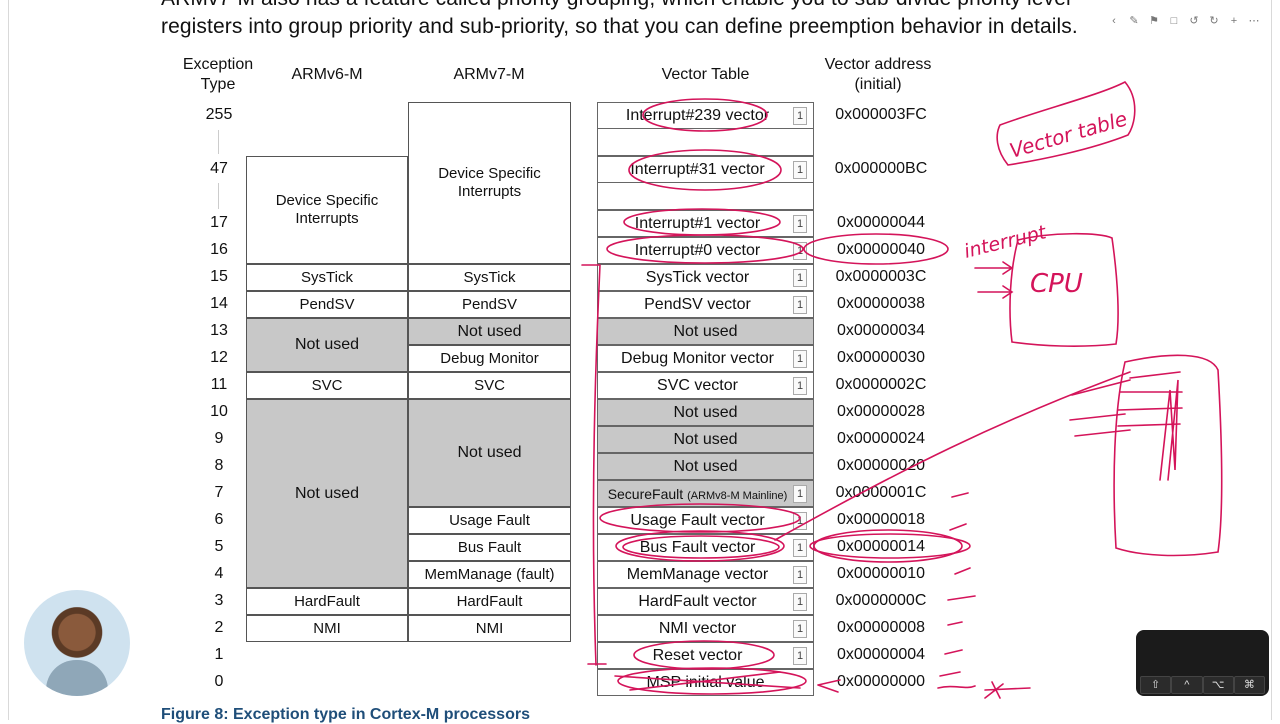  What do you see at coordinates (984, 690) in the screenshot?
I see `ink-star-arrow` at bounding box center [984, 690].